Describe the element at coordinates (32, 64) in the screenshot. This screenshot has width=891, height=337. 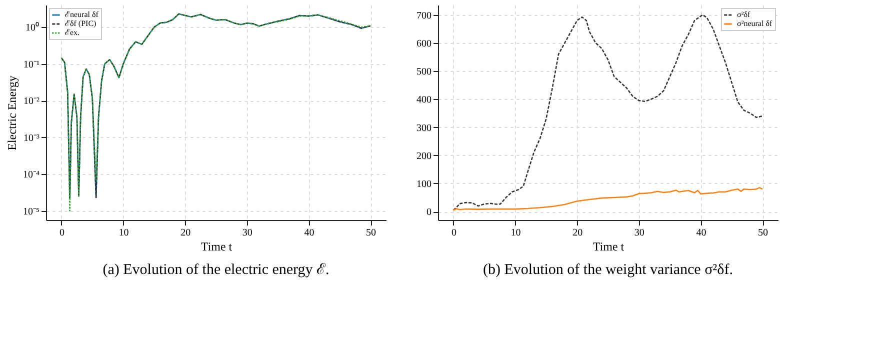
I see `y-tick-label: 10⁻¹` at that location.